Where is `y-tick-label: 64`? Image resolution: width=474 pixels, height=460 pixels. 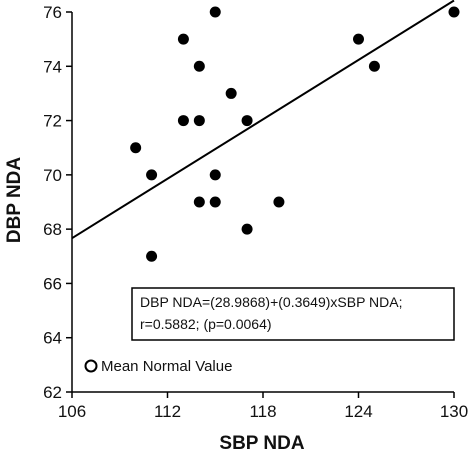 y-tick-label: 64 is located at coordinates (52, 338).